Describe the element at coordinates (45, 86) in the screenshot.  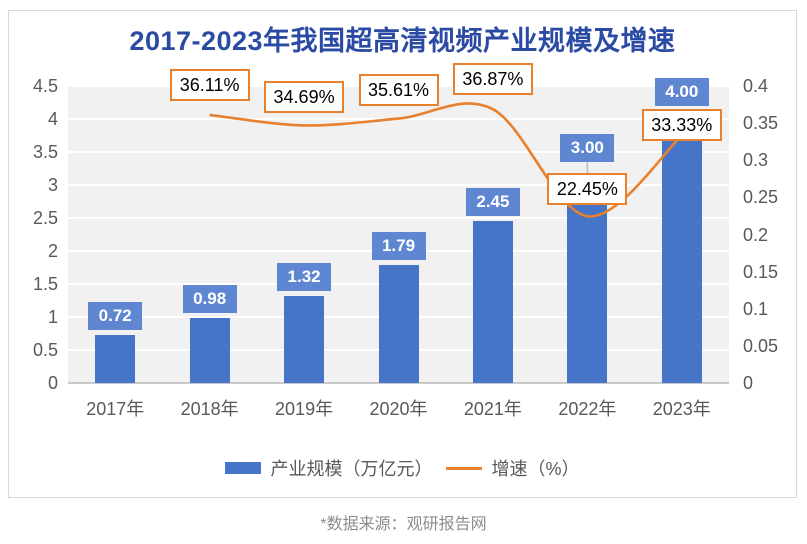
I see `left-axis-tick: 4.5` at that location.